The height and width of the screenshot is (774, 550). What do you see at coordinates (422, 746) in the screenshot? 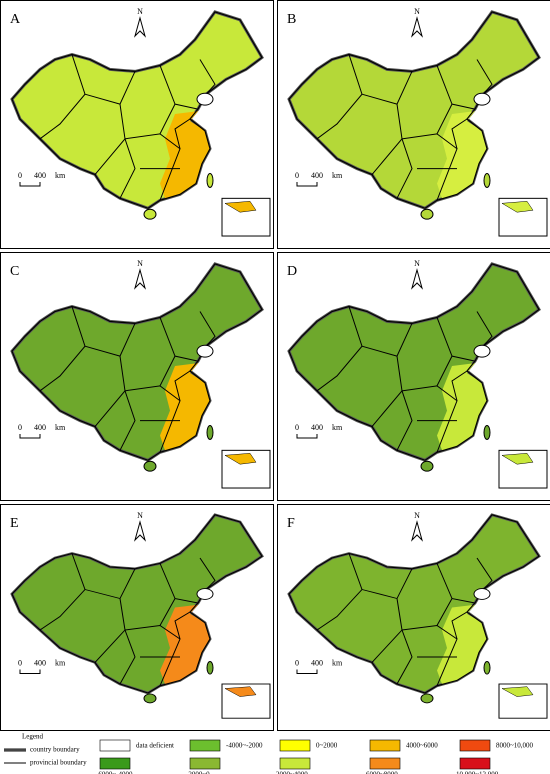
I see `legend-label: 4000~6000` at bounding box center [422, 746].